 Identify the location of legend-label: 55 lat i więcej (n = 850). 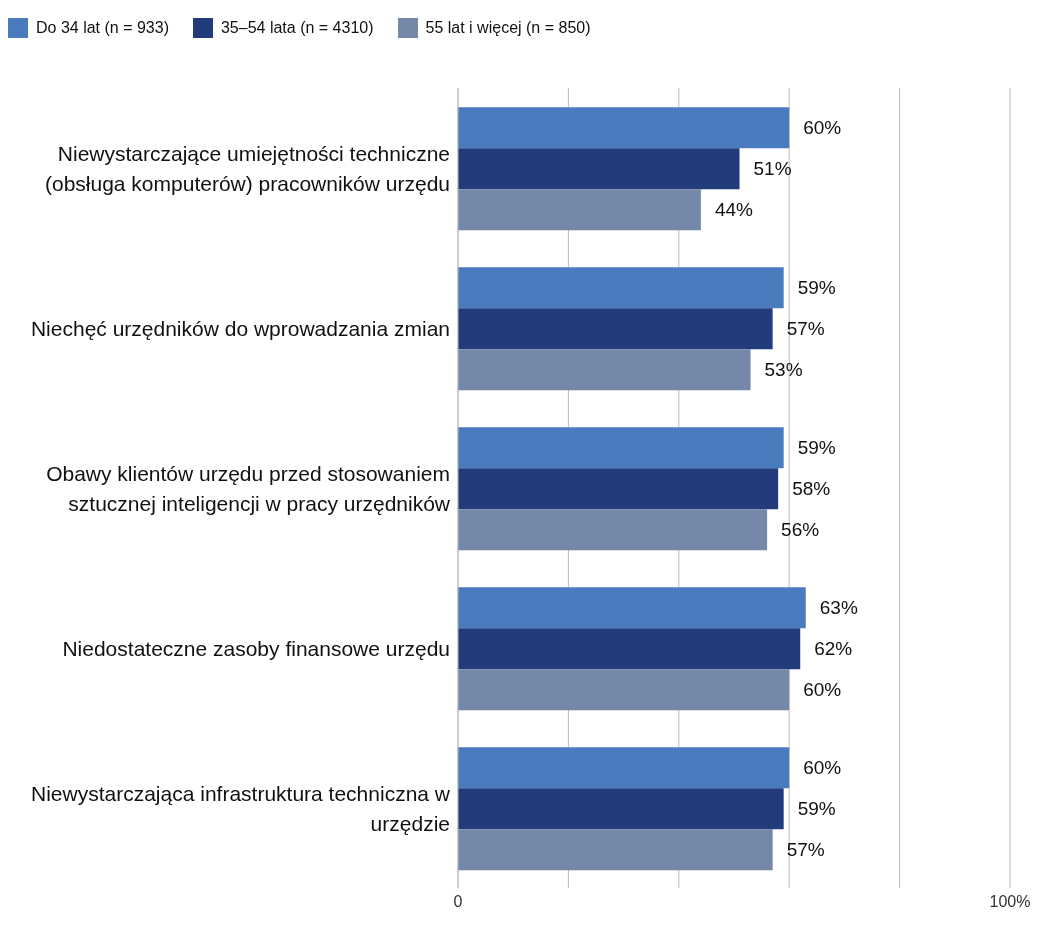
(508, 28).